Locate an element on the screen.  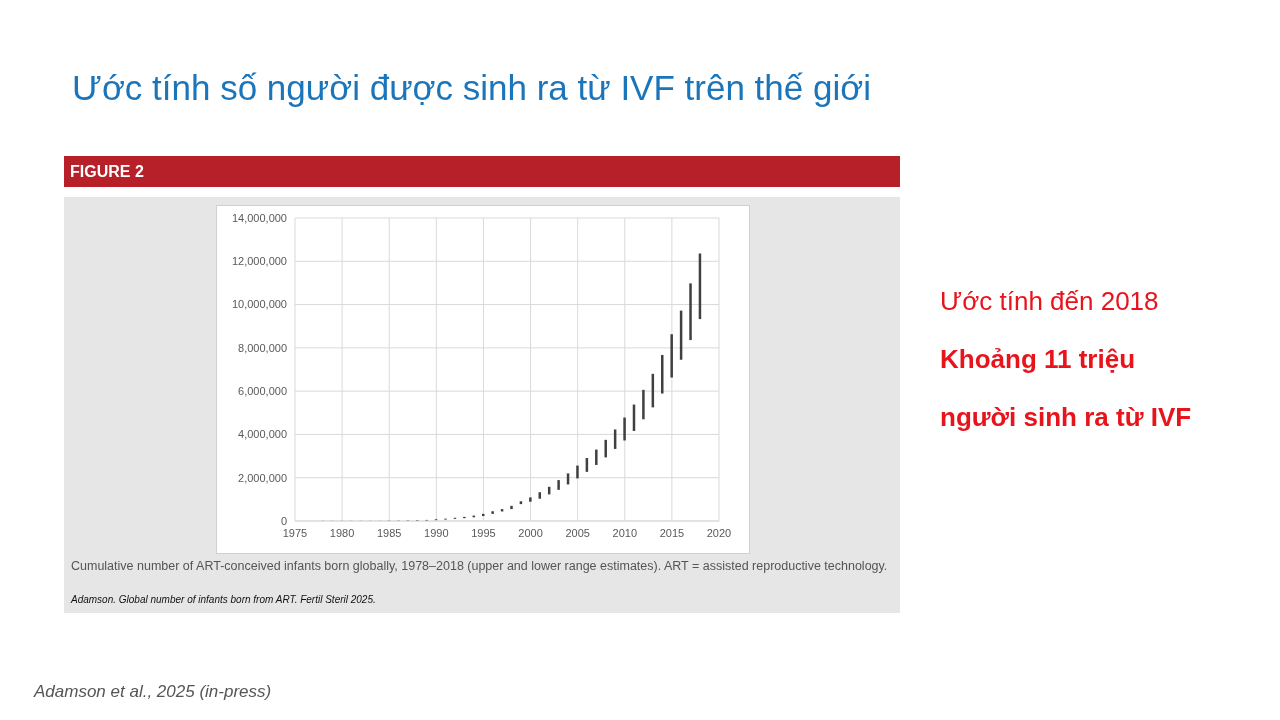
x-tick-label: 1980 is located at coordinates (342, 532).